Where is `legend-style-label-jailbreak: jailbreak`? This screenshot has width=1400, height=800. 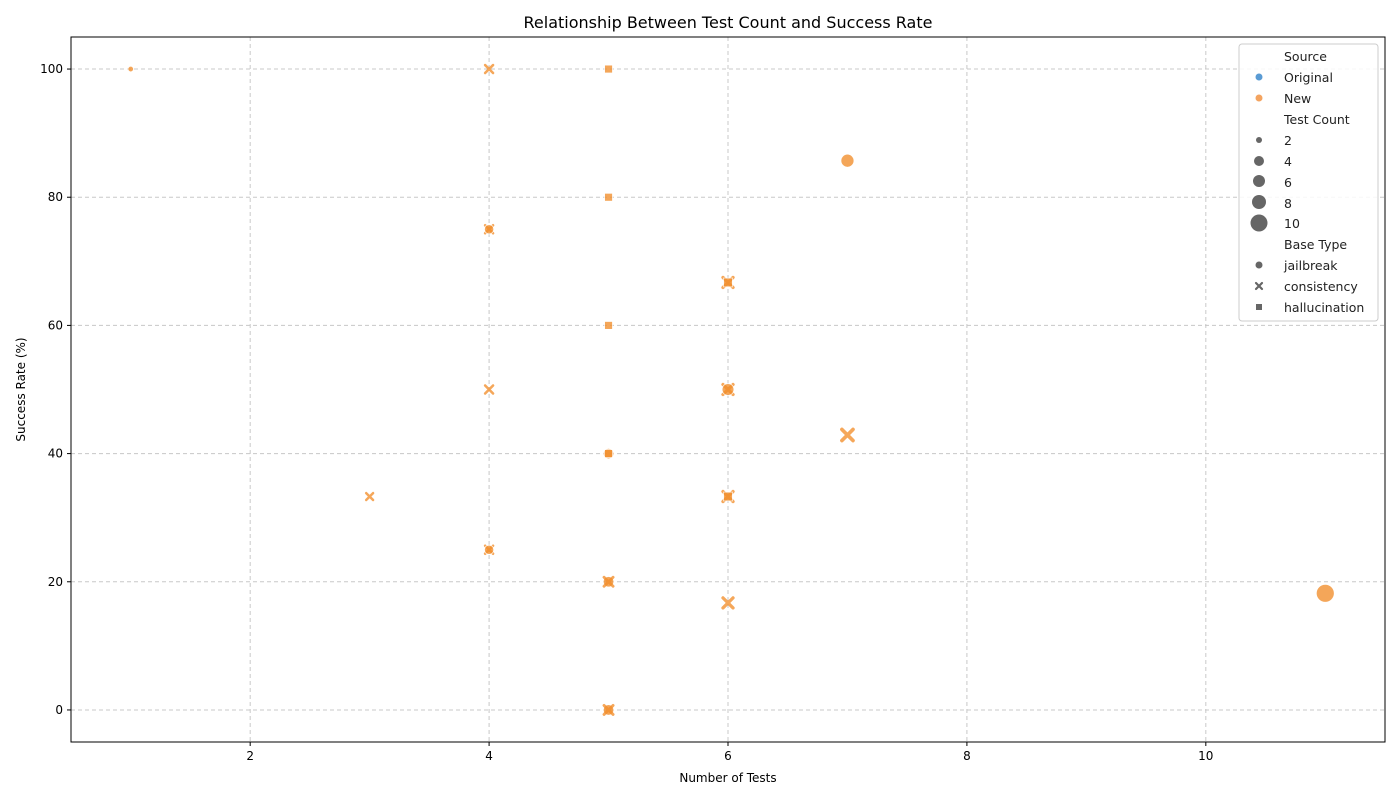
legend-style-label-jailbreak: jailbreak is located at coordinates (1310, 265).